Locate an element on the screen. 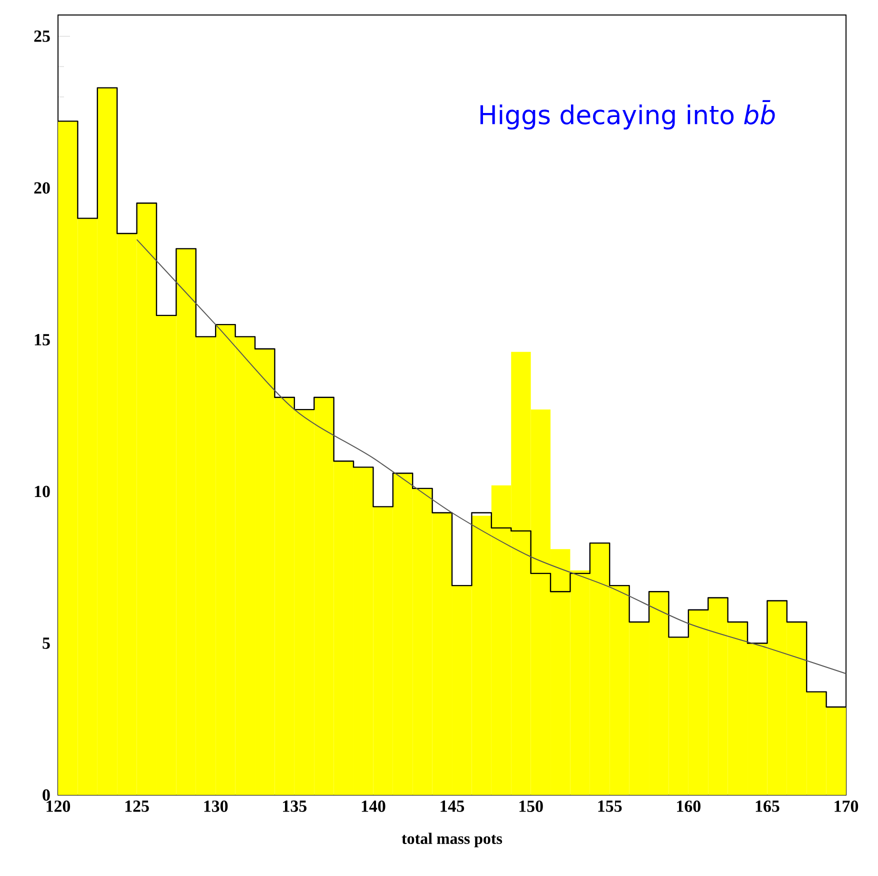 The width and height of the screenshot is (878, 876). y-tick-label: 15 is located at coordinates (42, 340).